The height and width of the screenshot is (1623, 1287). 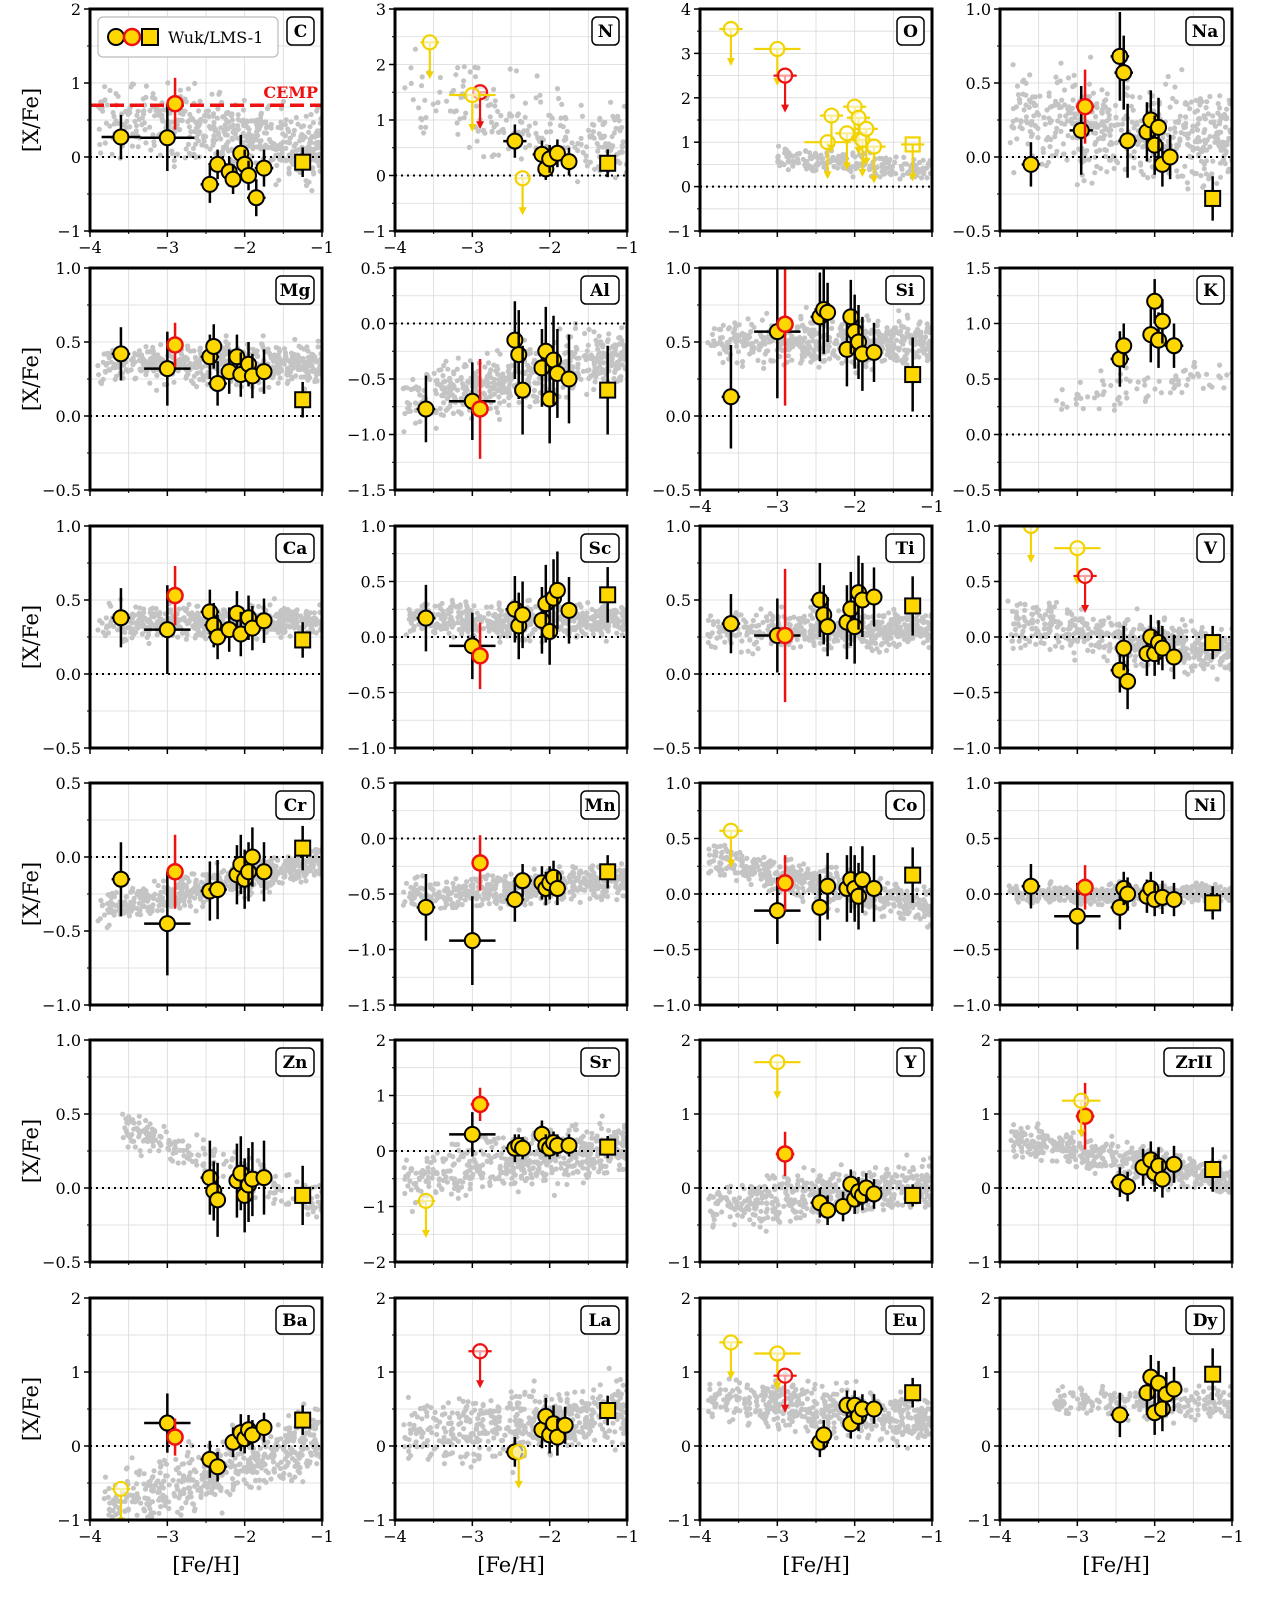 What do you see at coordinates (910, 32) in the screenshot?
I see `element-label: O` at bounding box center [910, 32].